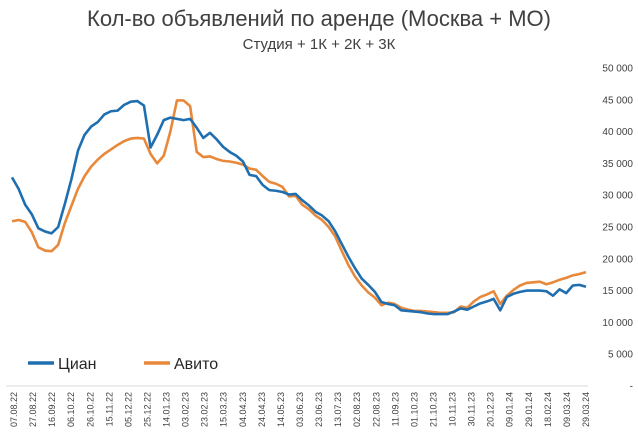 Image resolution: width=638 pixels, height=444 pixels. I want to click on x-tick-label: 16.09.22, so click(52, 409).